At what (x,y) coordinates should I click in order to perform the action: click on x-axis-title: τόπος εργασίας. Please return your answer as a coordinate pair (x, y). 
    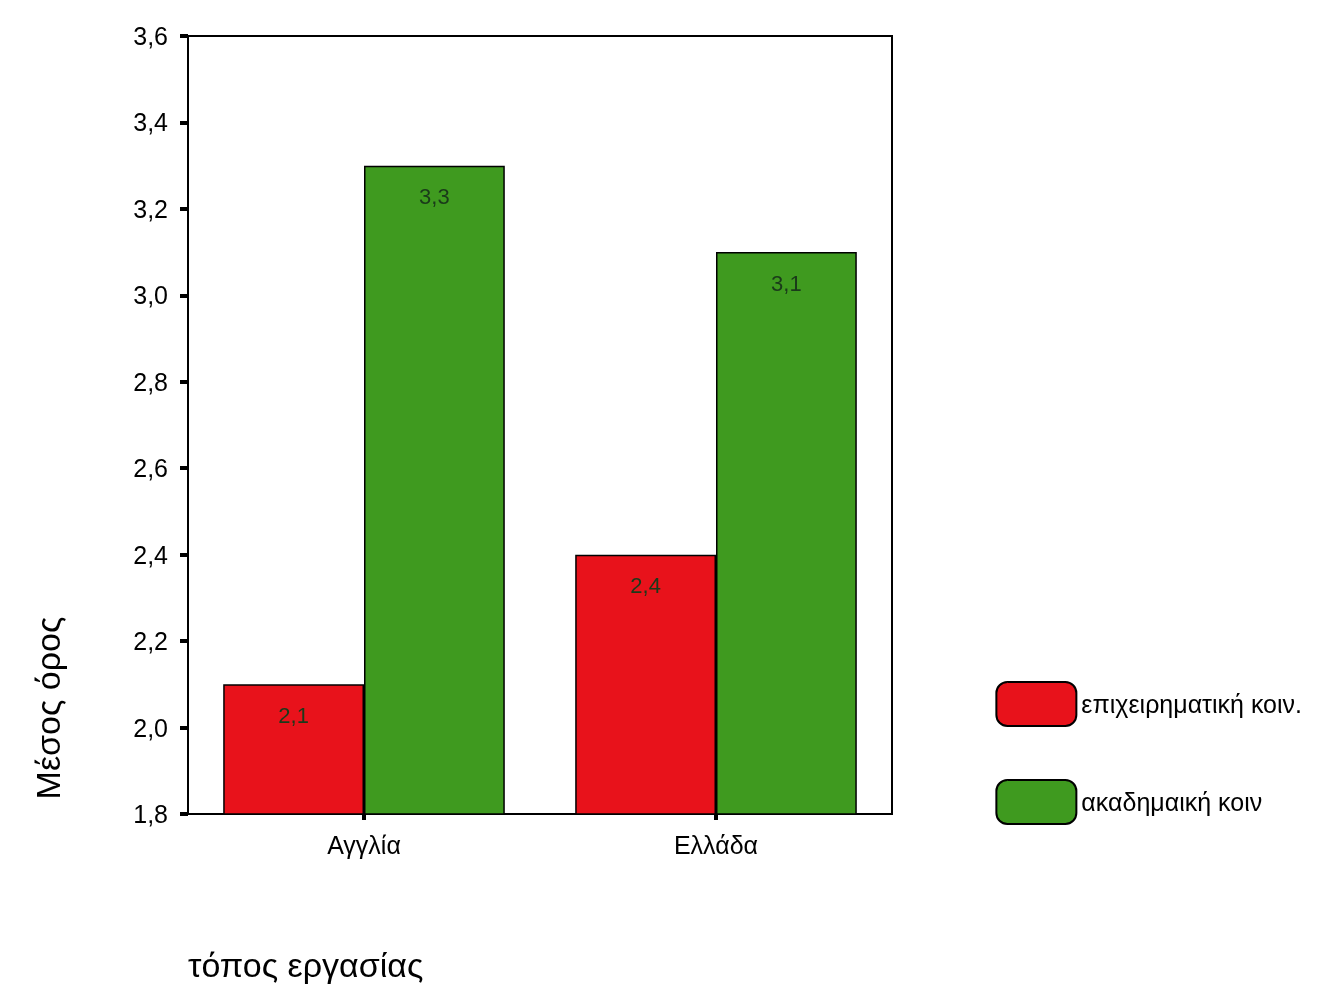
    Looking at the image, I should click on (306, 965).